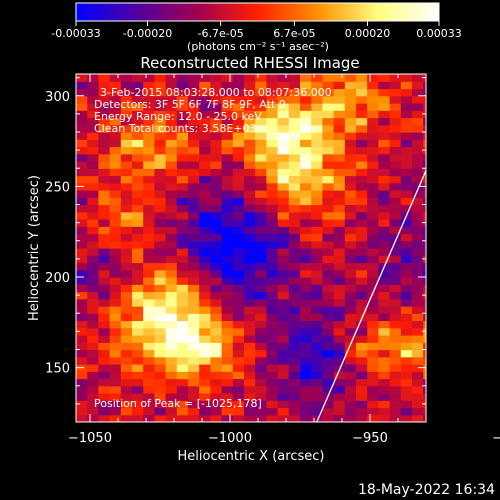 The image size is (500, 500). What do you see at coordinates (216, 92) in the screenshot?
I see `annotation-time-range: 3-Feb-2015 08:03:28.000 to 08:07:36.000` at bounding box center [216, 92].